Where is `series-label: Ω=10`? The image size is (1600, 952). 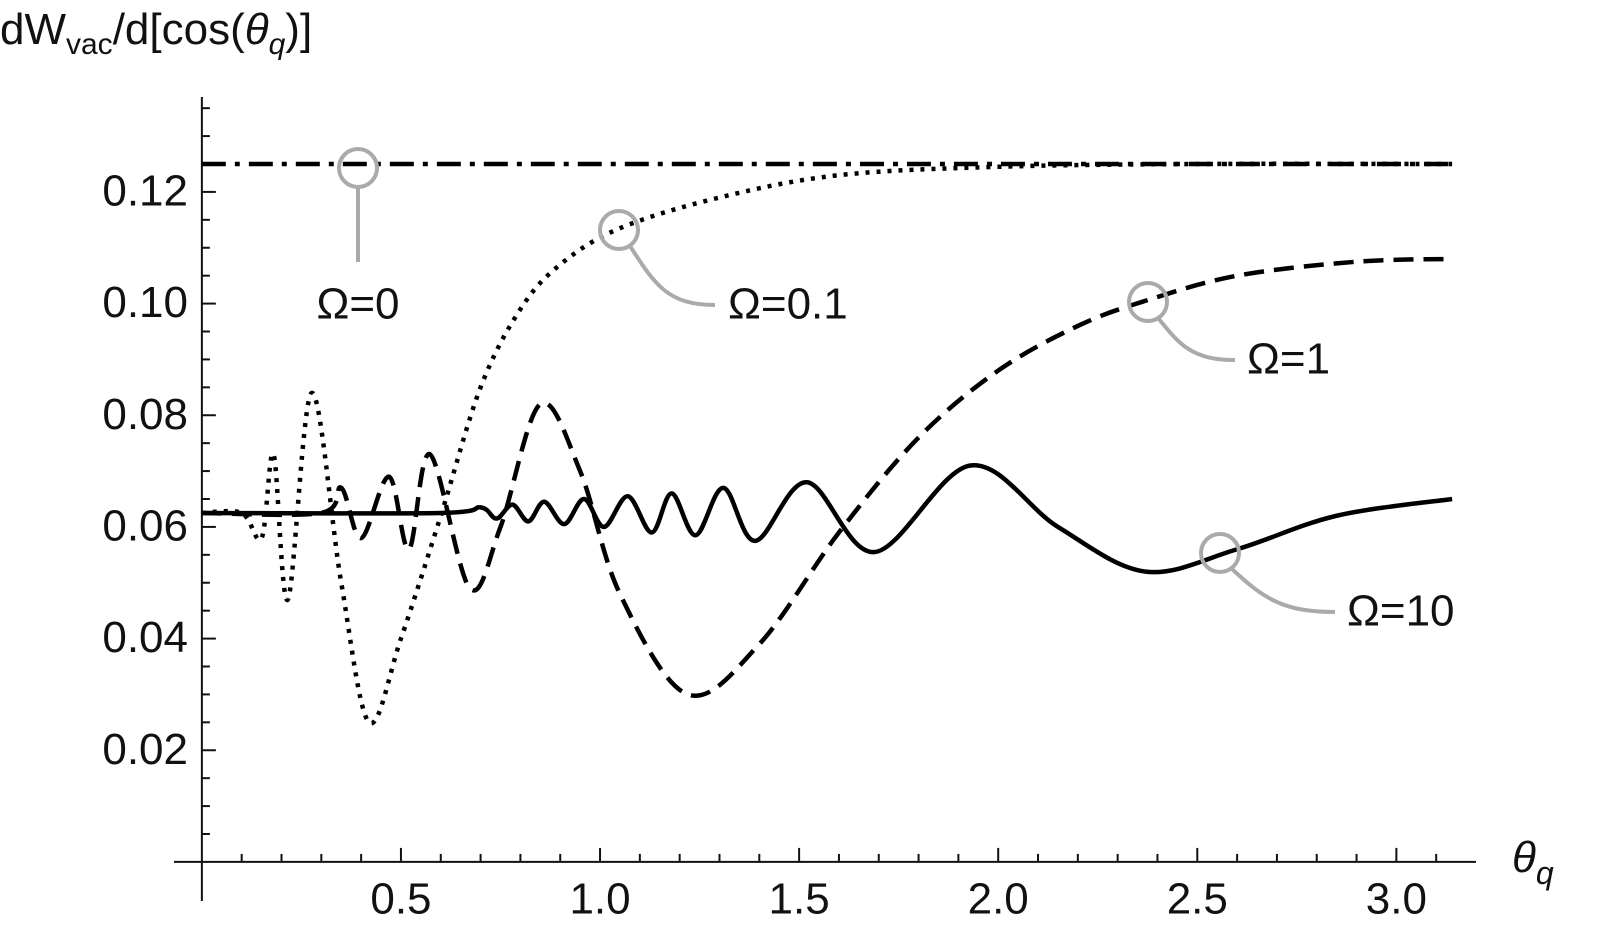
series-label: Ω=10 is located at coordinates (1401, 611).